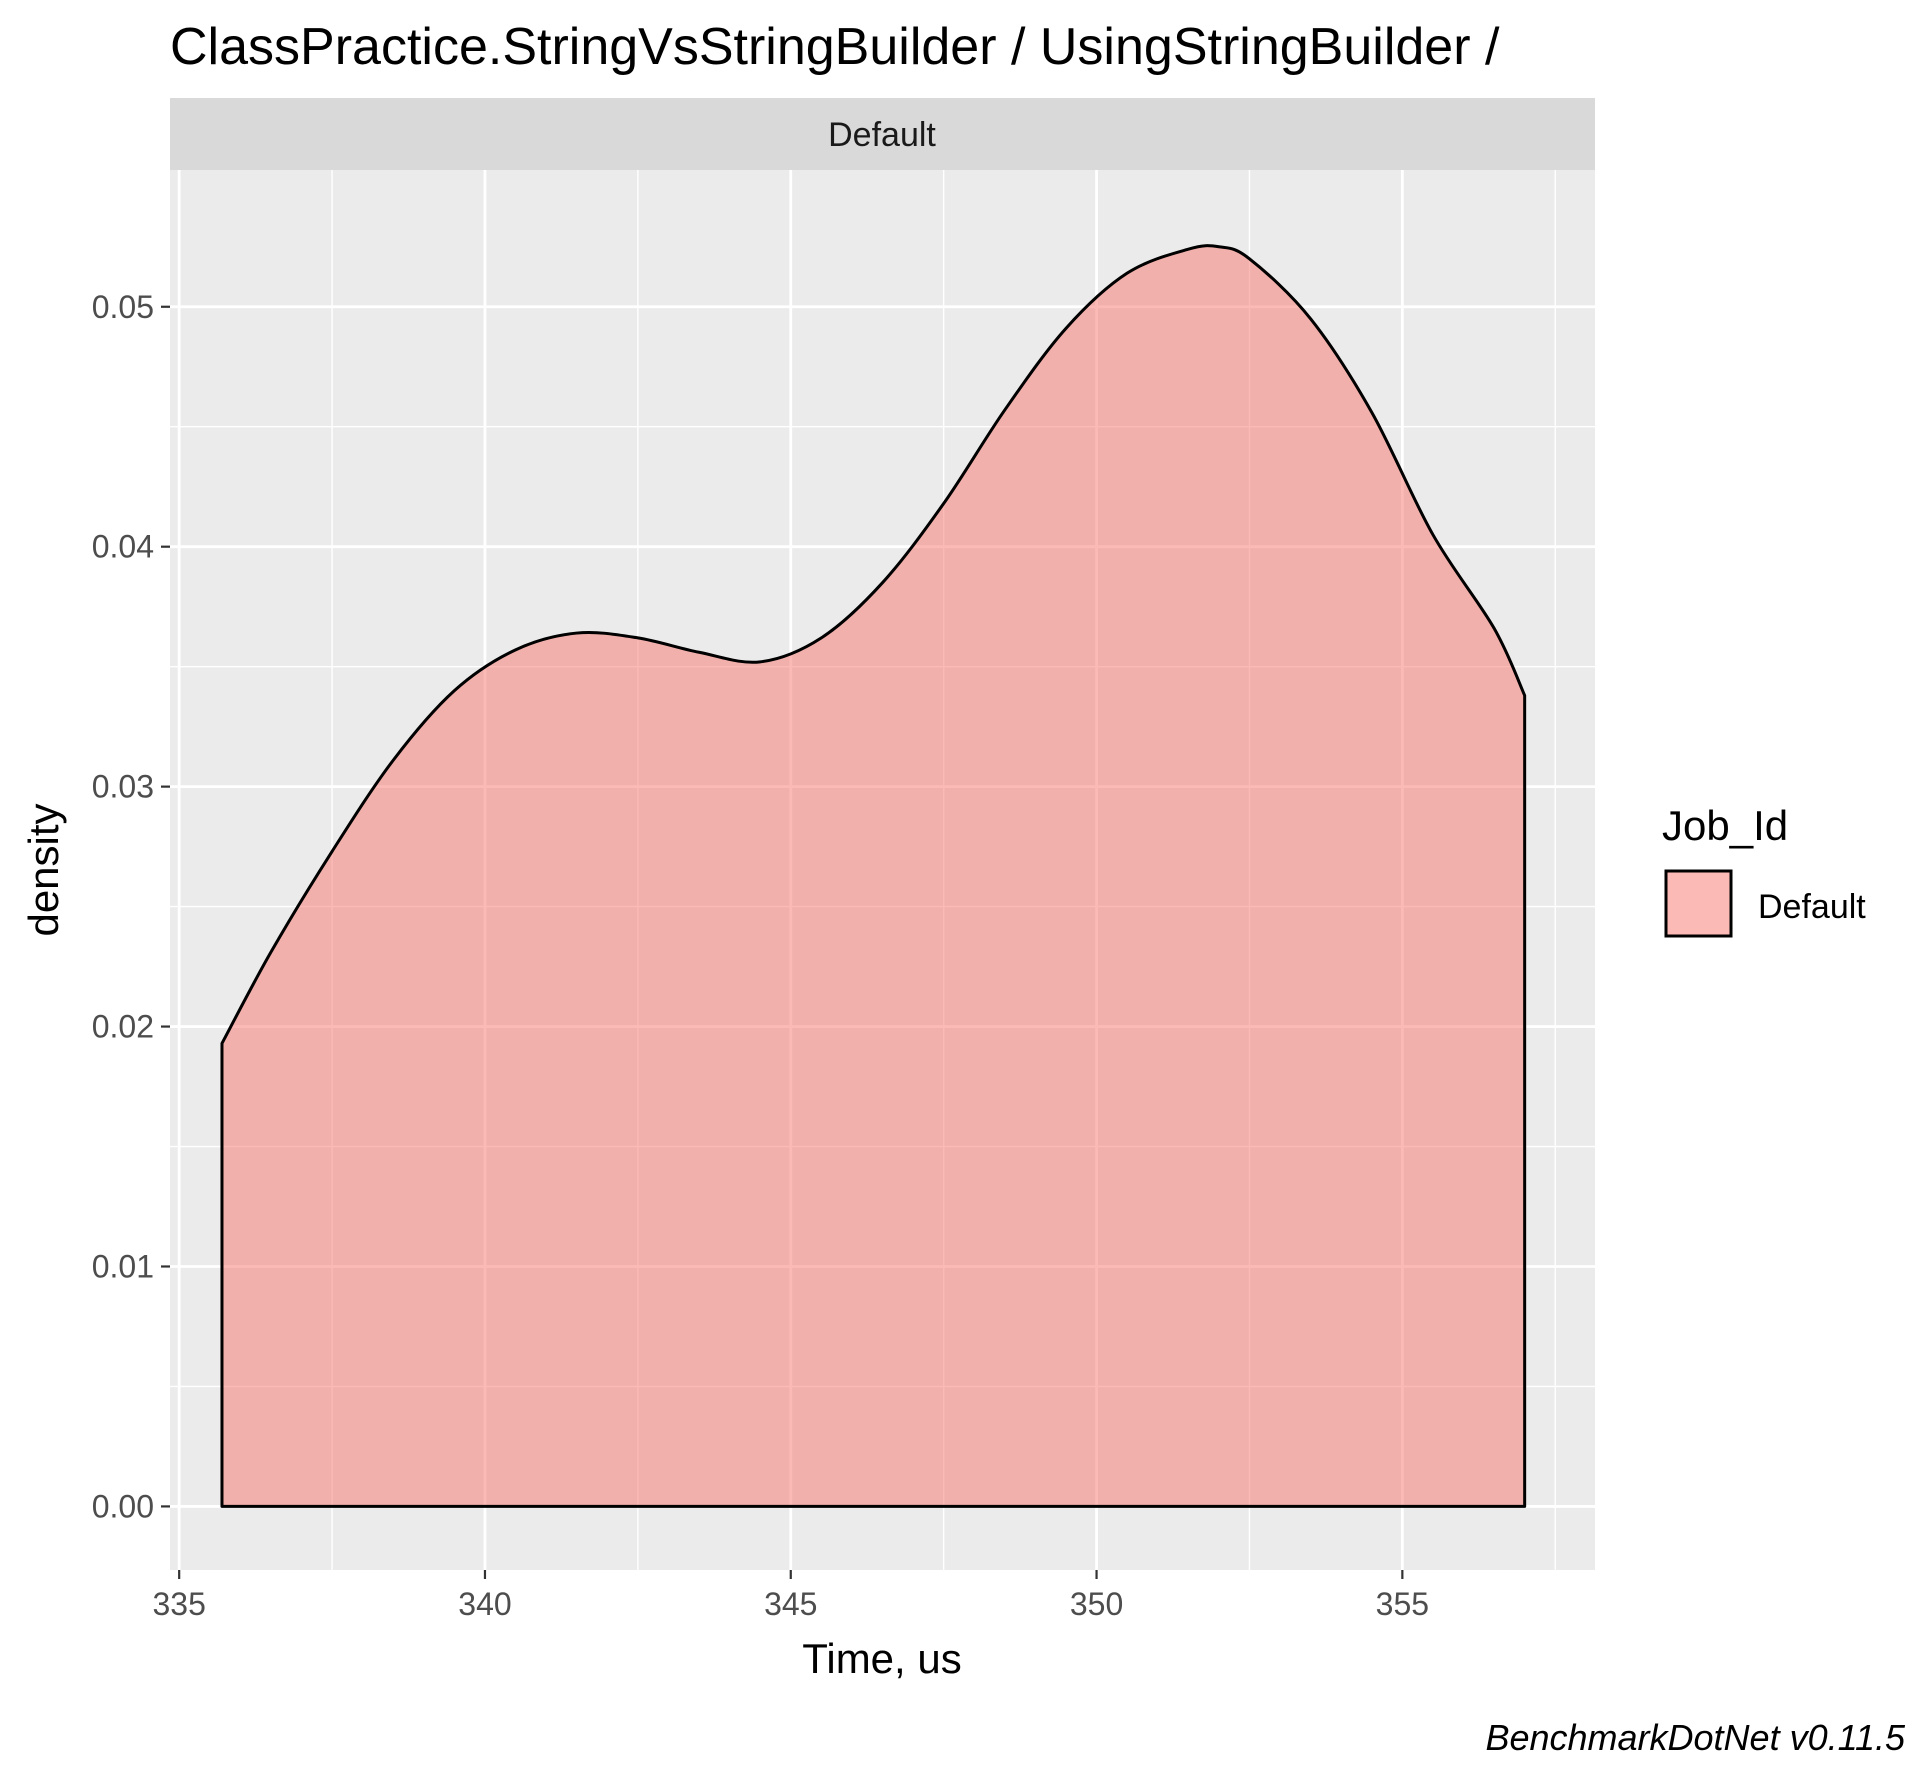 The height and width of the screenshot is (1765, 1918). I want to click on y-tick-label: 0.05, so click(123, 307).